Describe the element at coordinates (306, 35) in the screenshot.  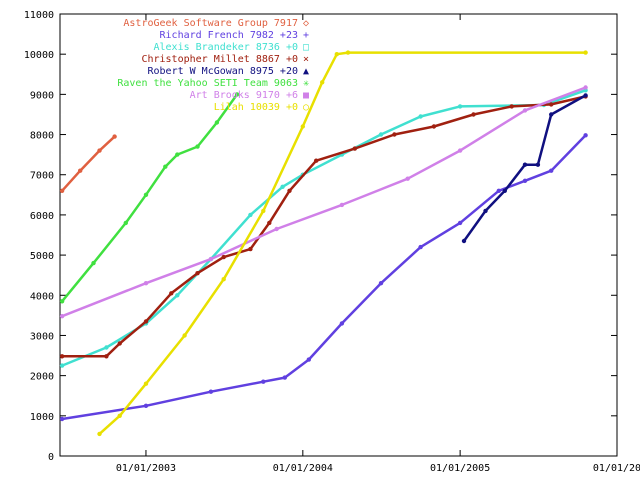
I see `legend-marker: +` at that location.